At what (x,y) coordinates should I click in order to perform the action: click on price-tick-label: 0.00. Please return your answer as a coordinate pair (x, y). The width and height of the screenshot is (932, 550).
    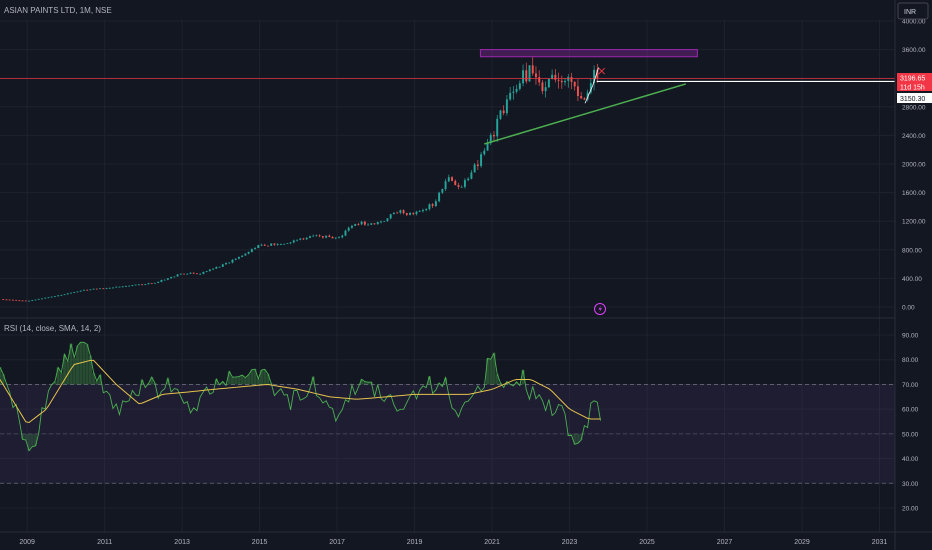
    Looking at the image, I should click on (908, 308).